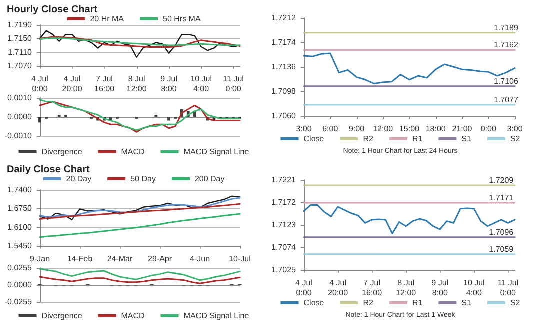  What do you see at coordinates (20, 66) in the screenshot?
I see `y-tick-label: 1.7070` at bounding box center [20, 66].